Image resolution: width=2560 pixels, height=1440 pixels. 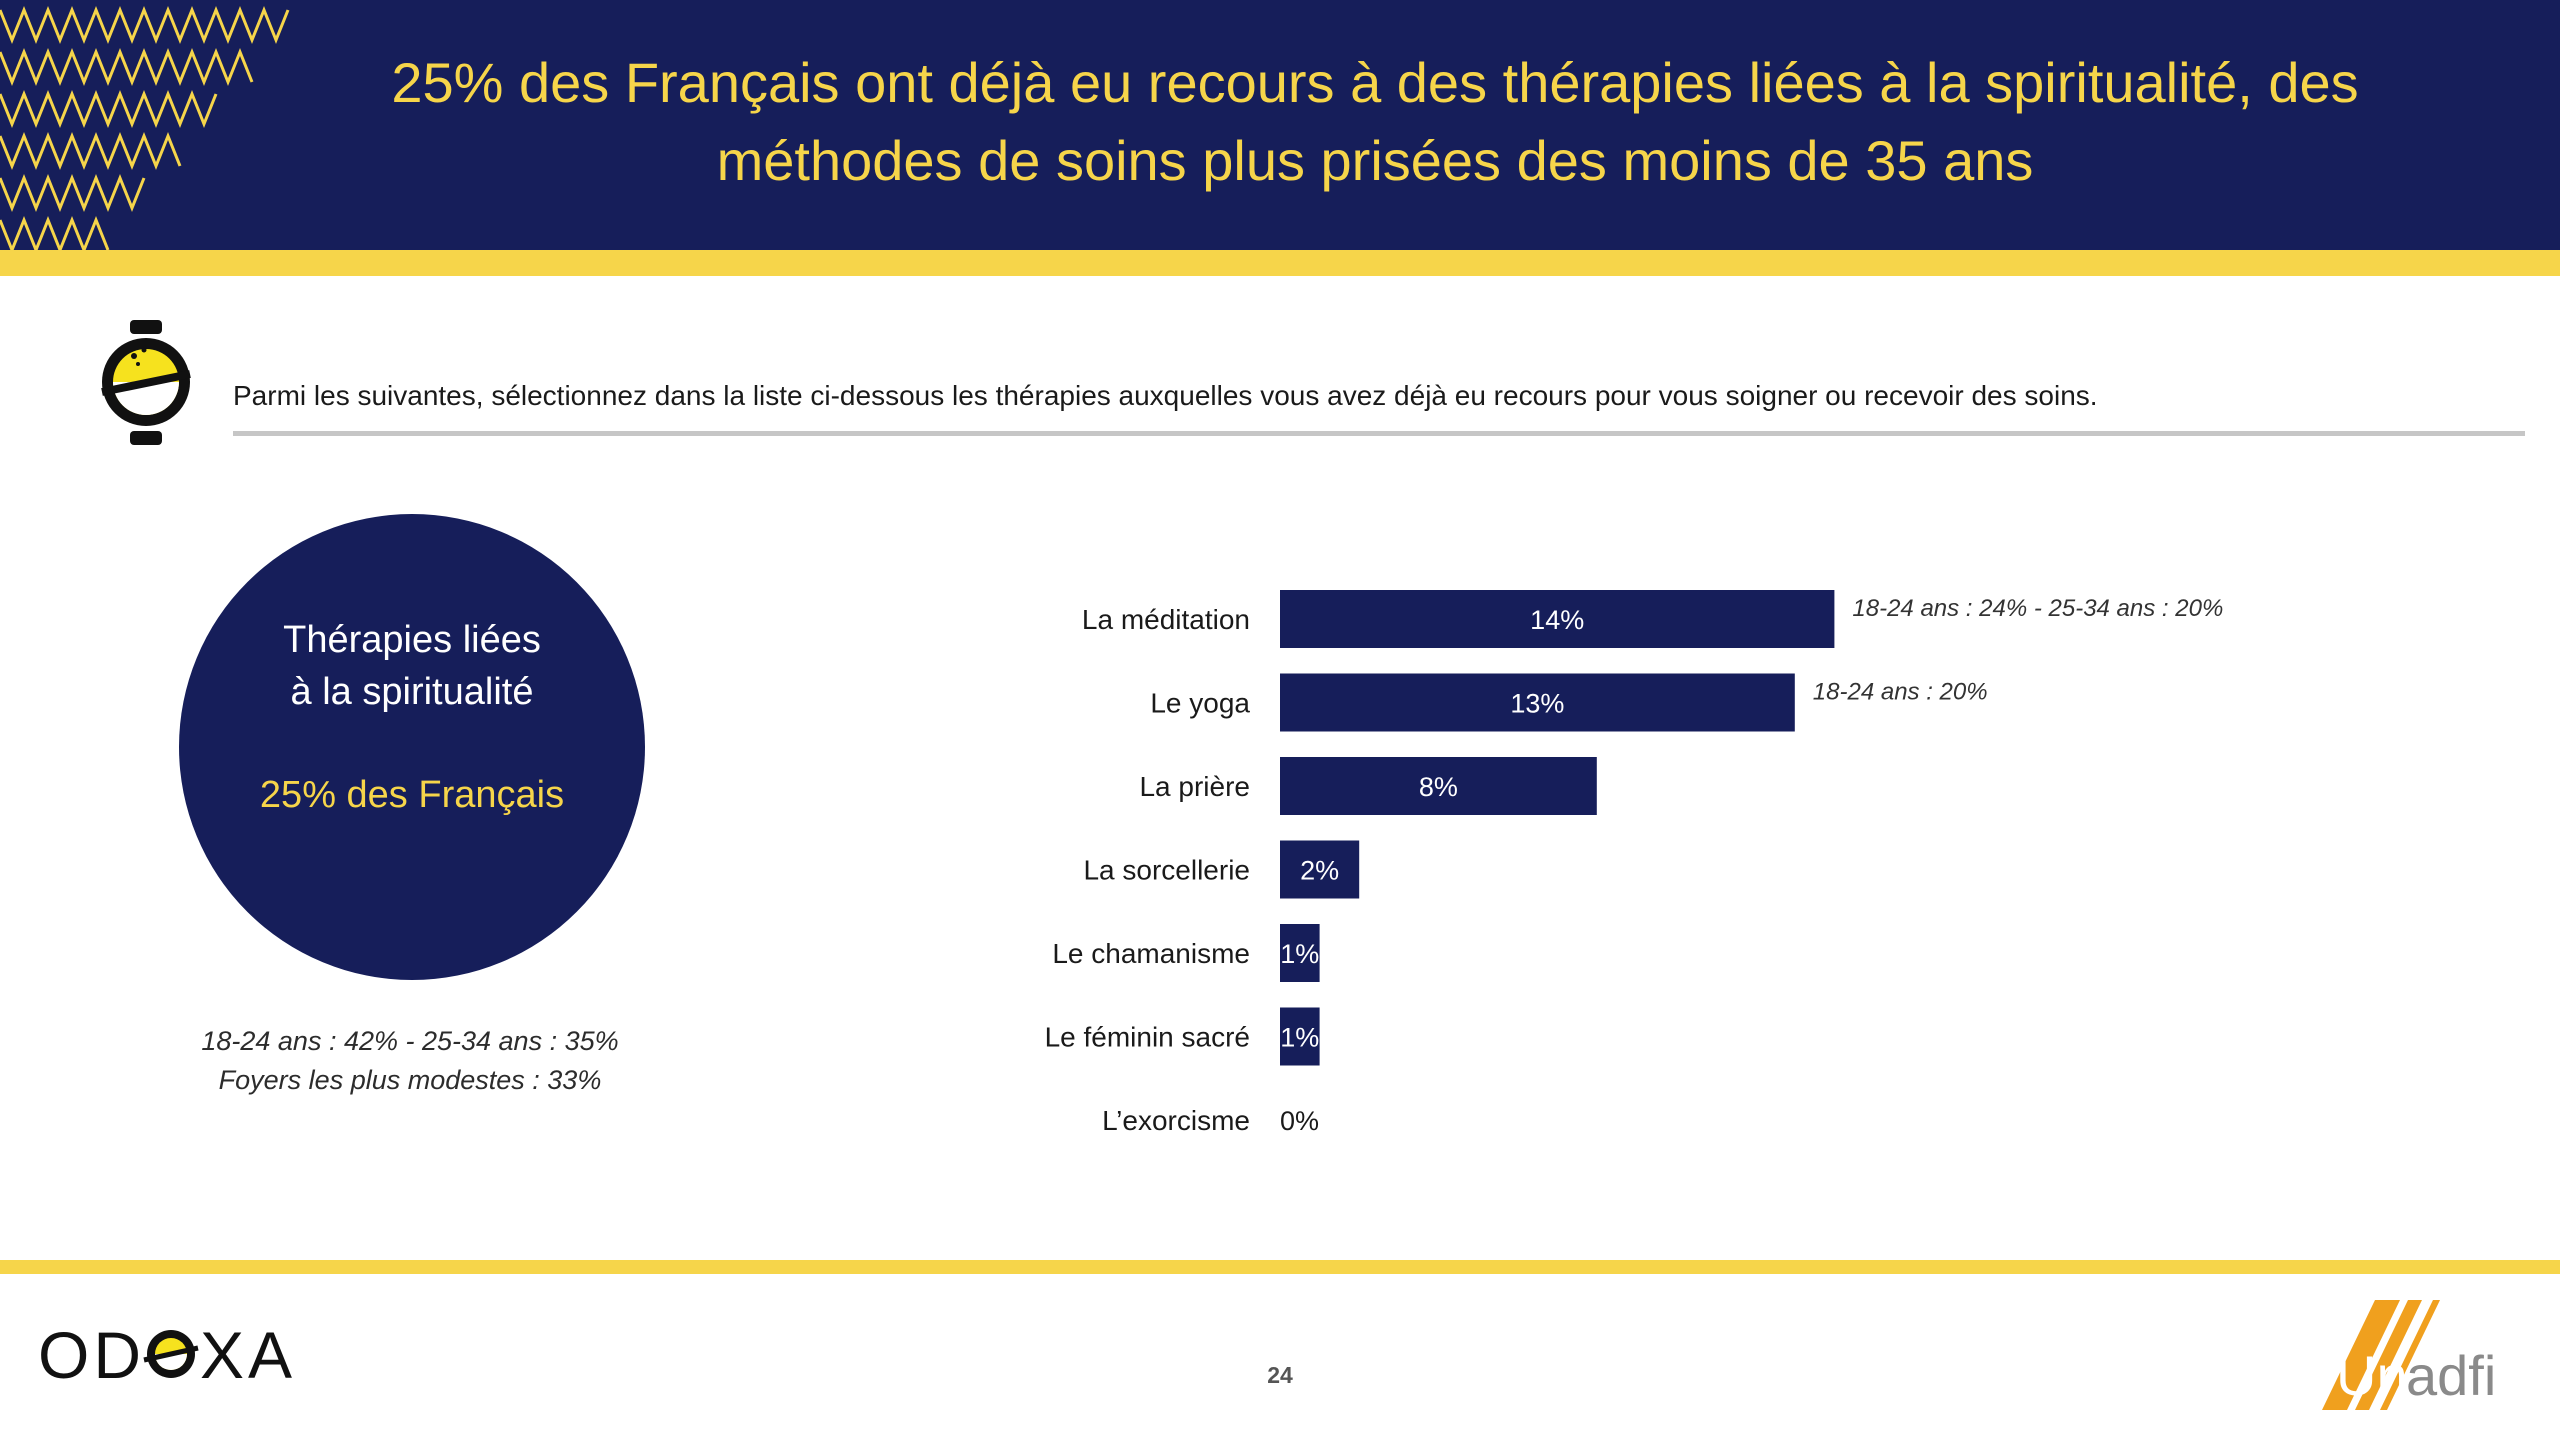 What do you see at coordinates (410, 1080) in the screenshot?
I see `summary-note-line-2: Foyers les plus modestes : 33%` at bounding box center [410, 1080].